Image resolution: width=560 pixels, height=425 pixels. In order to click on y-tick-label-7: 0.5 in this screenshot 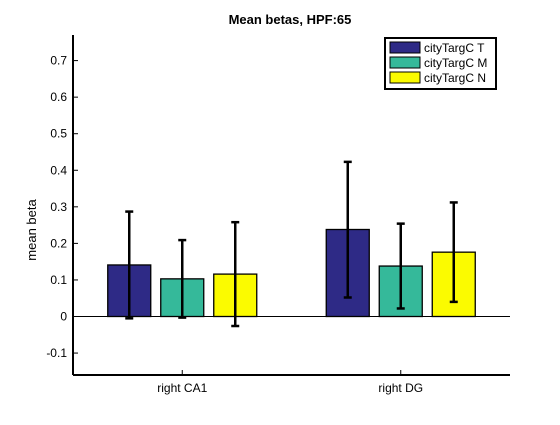, I will do `click(58, 134)`.